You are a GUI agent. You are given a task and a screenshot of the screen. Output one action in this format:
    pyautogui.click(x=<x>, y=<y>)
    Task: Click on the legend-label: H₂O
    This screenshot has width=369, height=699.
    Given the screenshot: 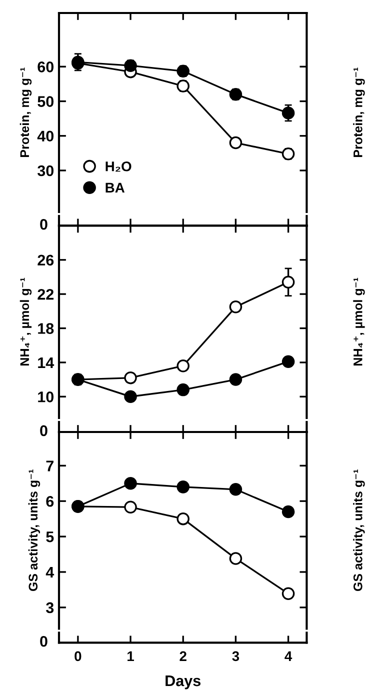 What is the action you would take?
    pyautogui.click(x=119, y=166)
    